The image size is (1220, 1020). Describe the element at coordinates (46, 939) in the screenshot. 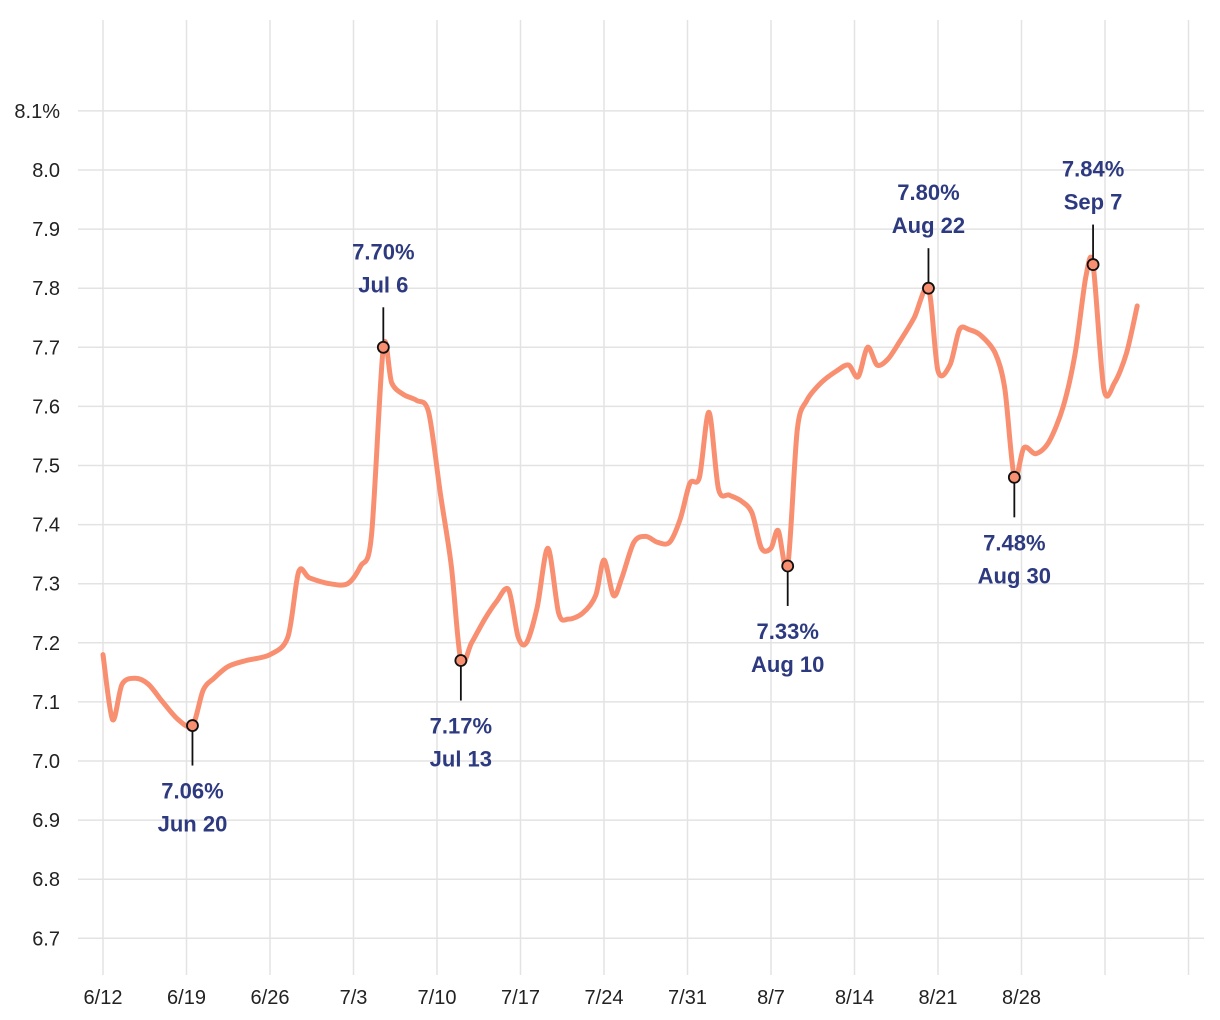

I see `y-tick-label: 6.7` at that location.